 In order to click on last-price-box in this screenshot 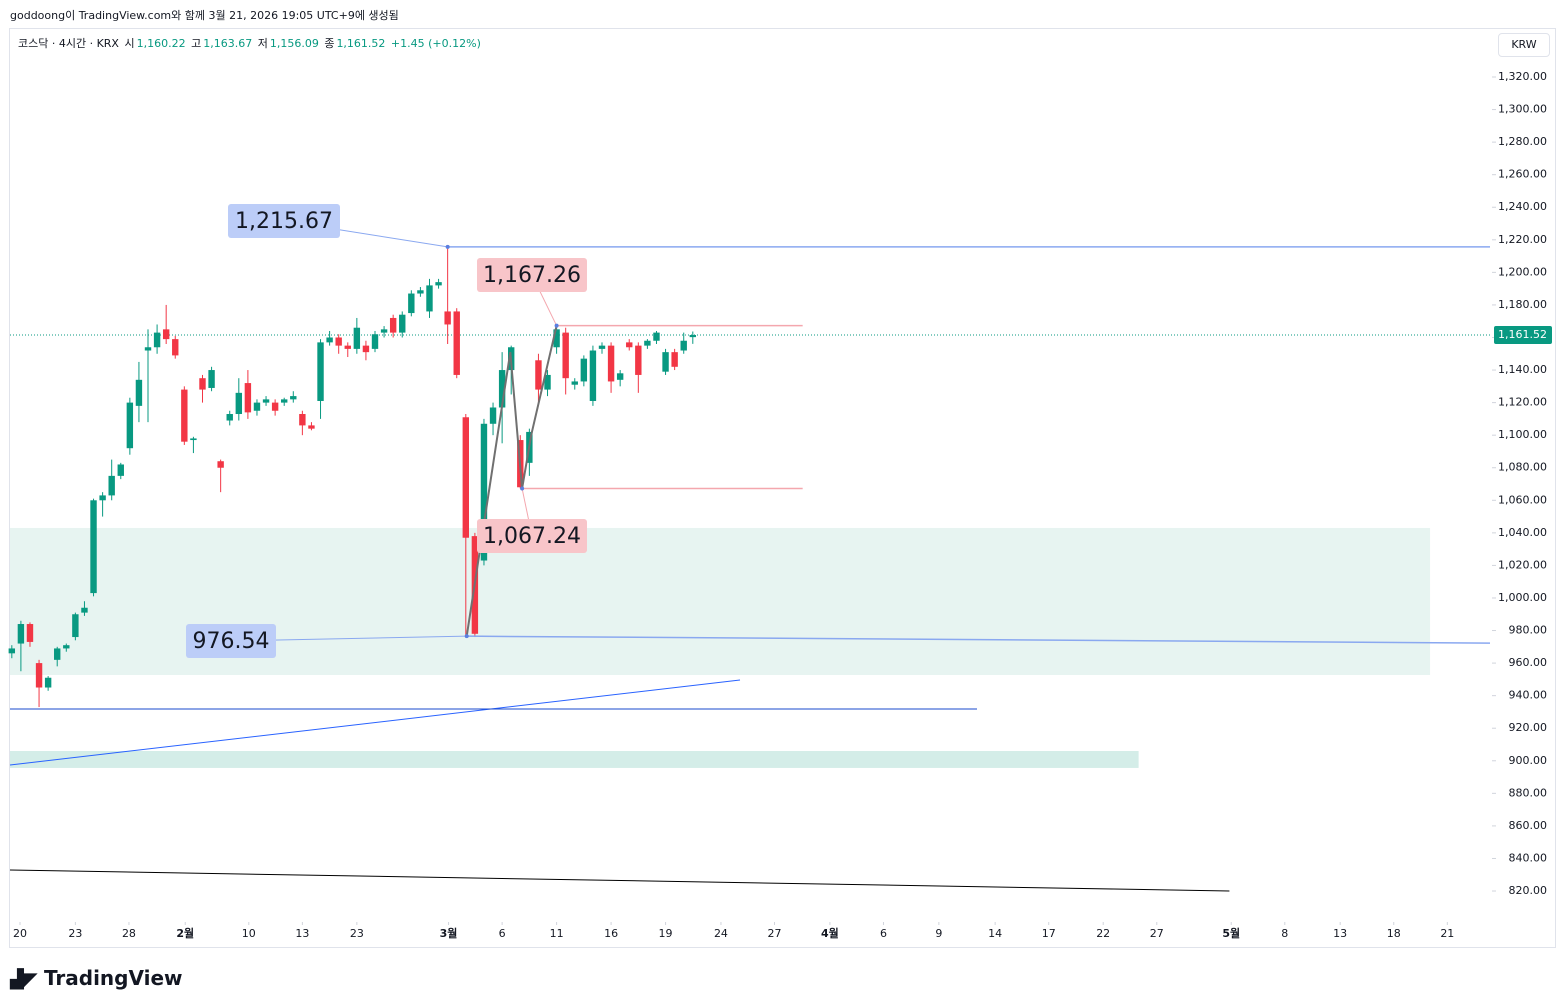, I will do `click(1523, 335)`.